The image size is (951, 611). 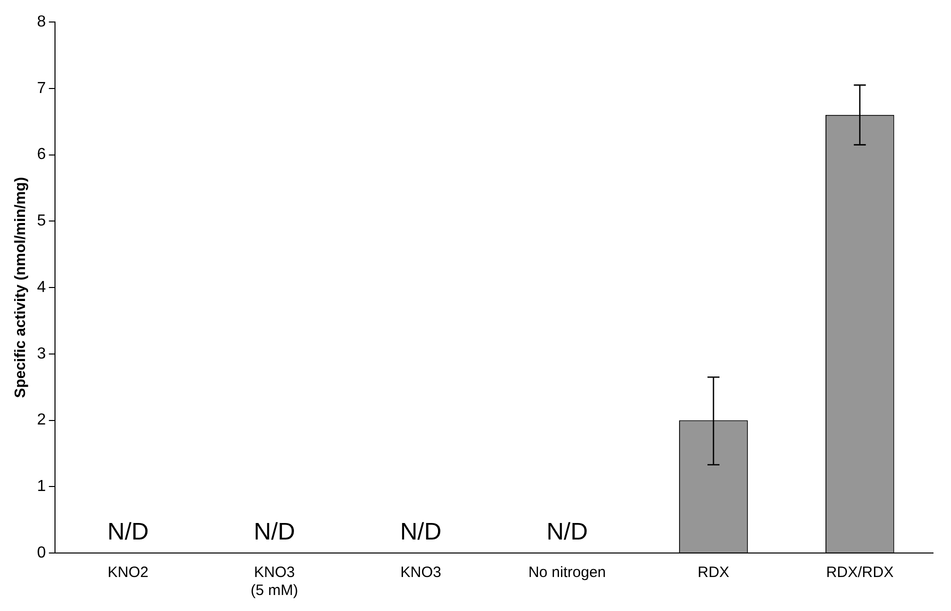 I want to click on x-tick-label: RDX/RDX, so click(x=860, y=573).